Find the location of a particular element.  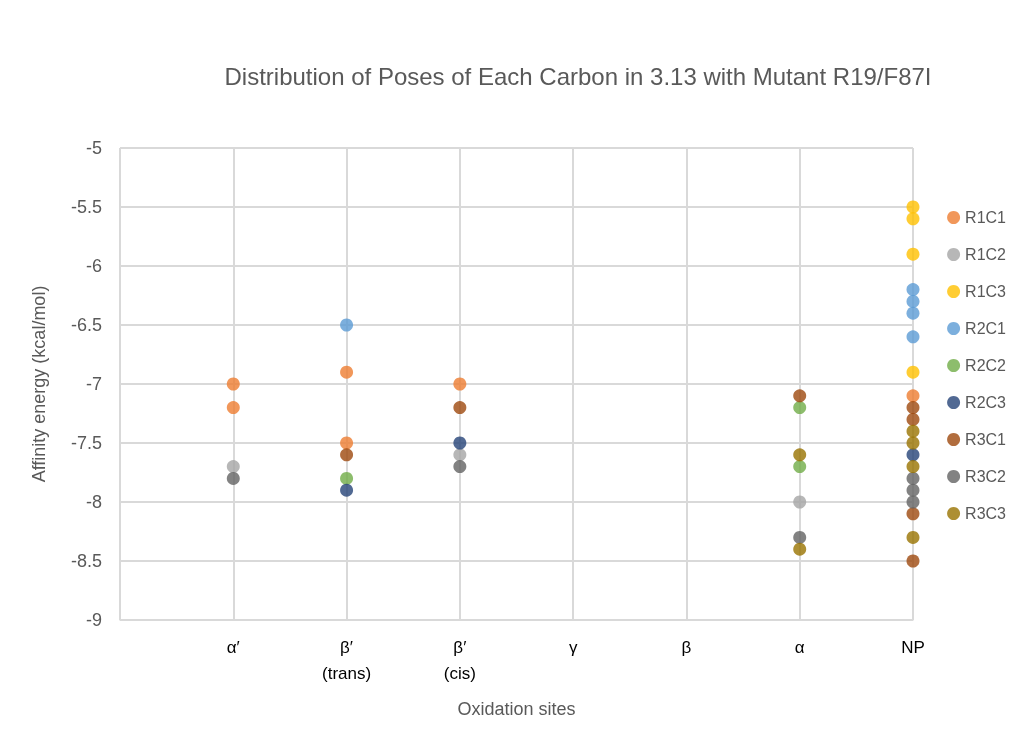

x-tick-label: γ is located at coordinates (573, 647).